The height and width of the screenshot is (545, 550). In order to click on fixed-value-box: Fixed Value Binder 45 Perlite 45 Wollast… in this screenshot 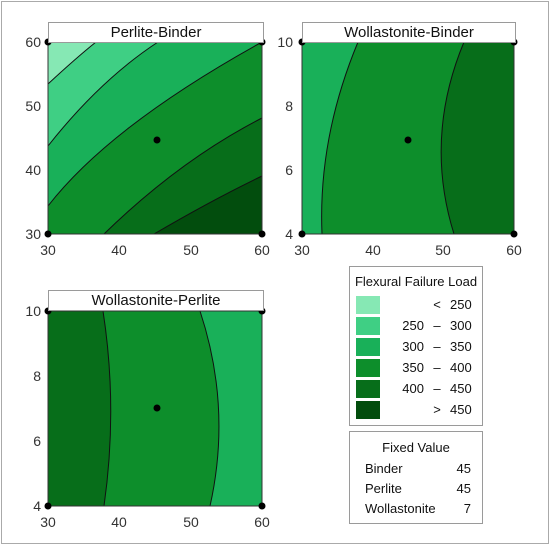, I will do `click(416, 477)`.